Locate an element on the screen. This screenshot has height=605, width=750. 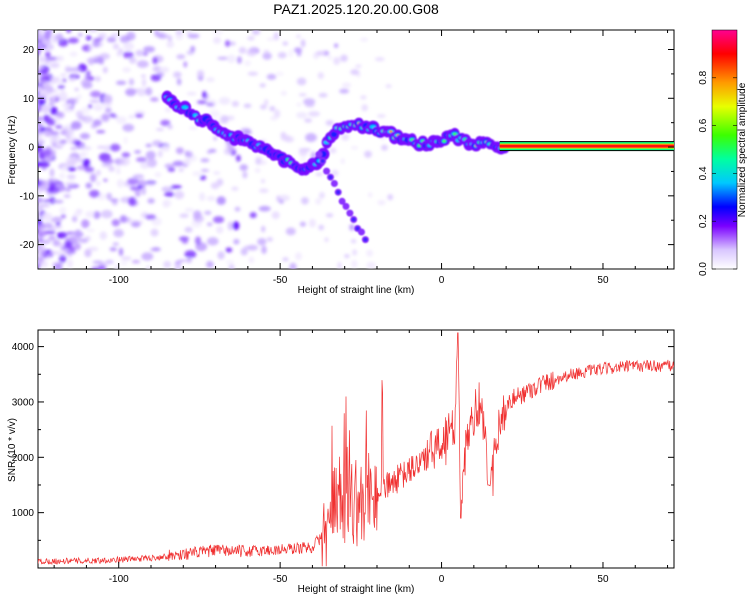
x-tick-label: 0 is located at coordinates (442, 579).